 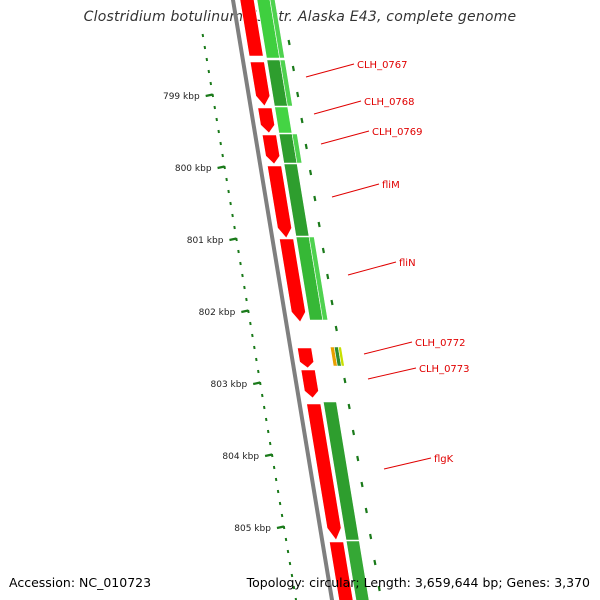 I want to click on tick-label: 803 kbp, so click(x=229, y=385).